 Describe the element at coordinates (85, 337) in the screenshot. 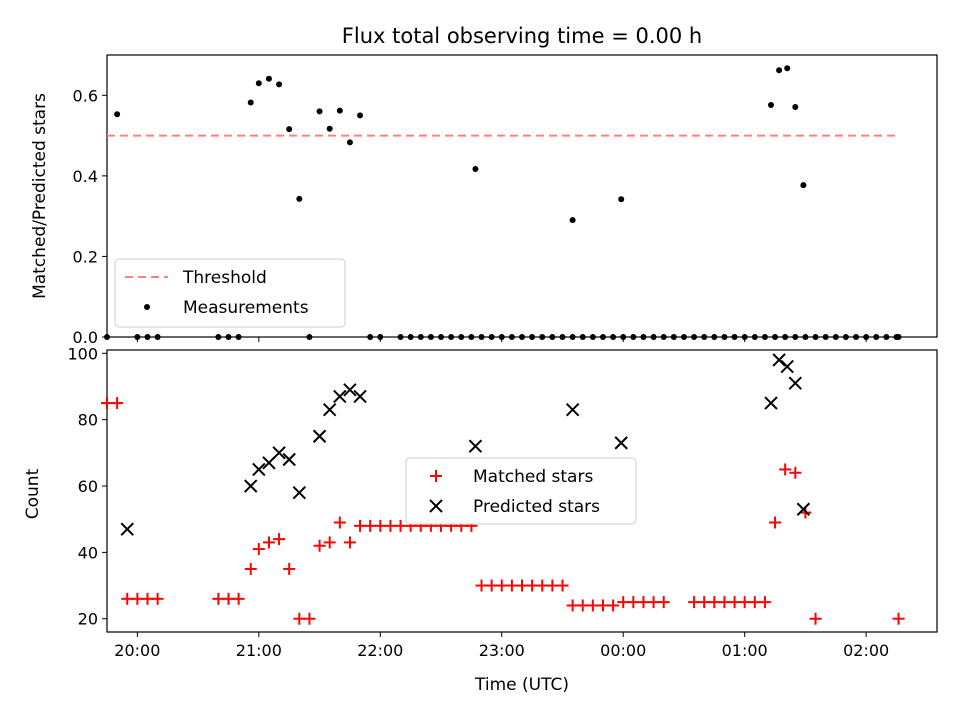

I see `y-tick-label: 0.0` at that location.